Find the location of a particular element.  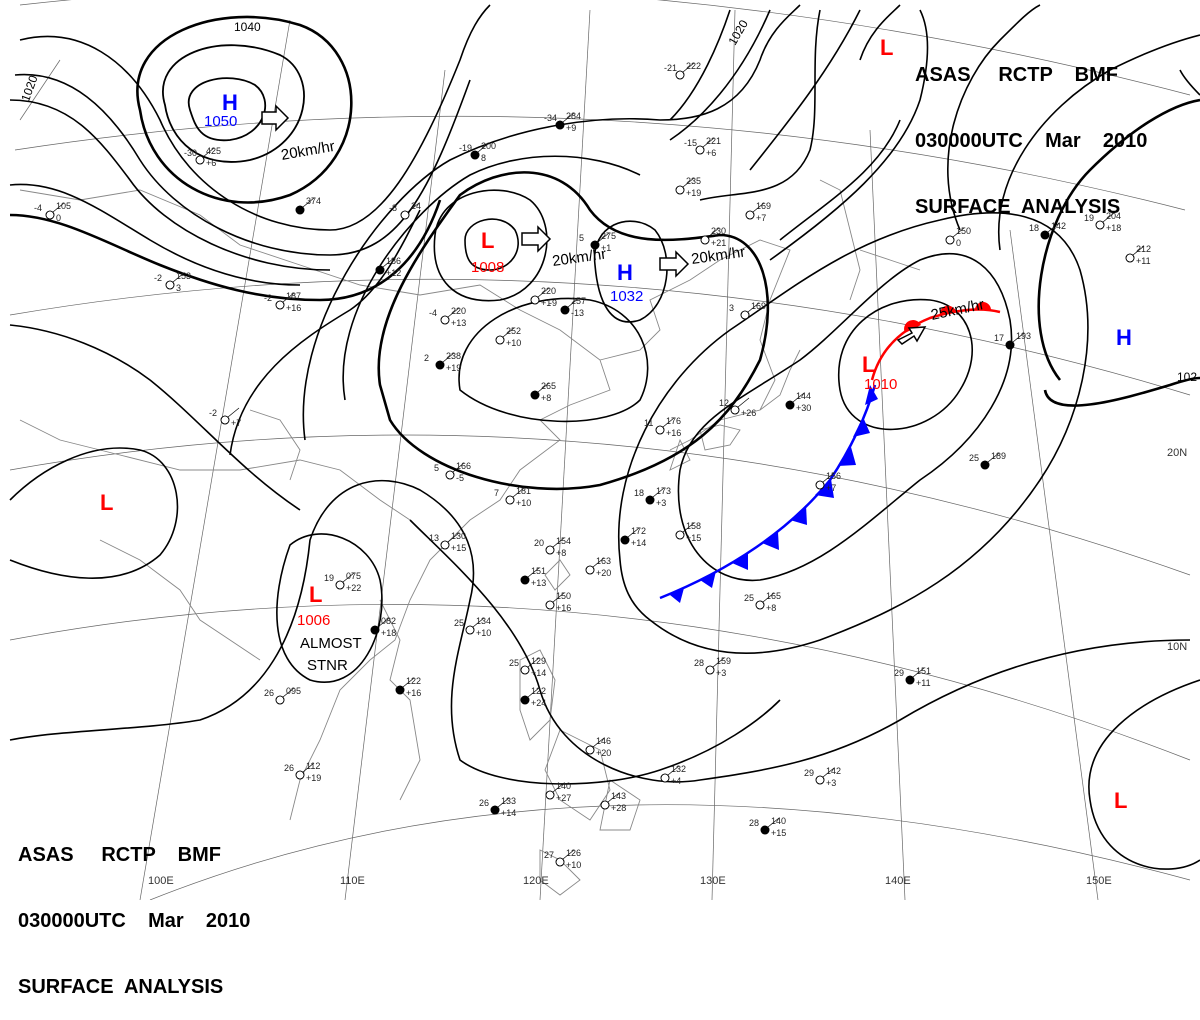

station-pressure: 163 is located at coordinates (603, 561).